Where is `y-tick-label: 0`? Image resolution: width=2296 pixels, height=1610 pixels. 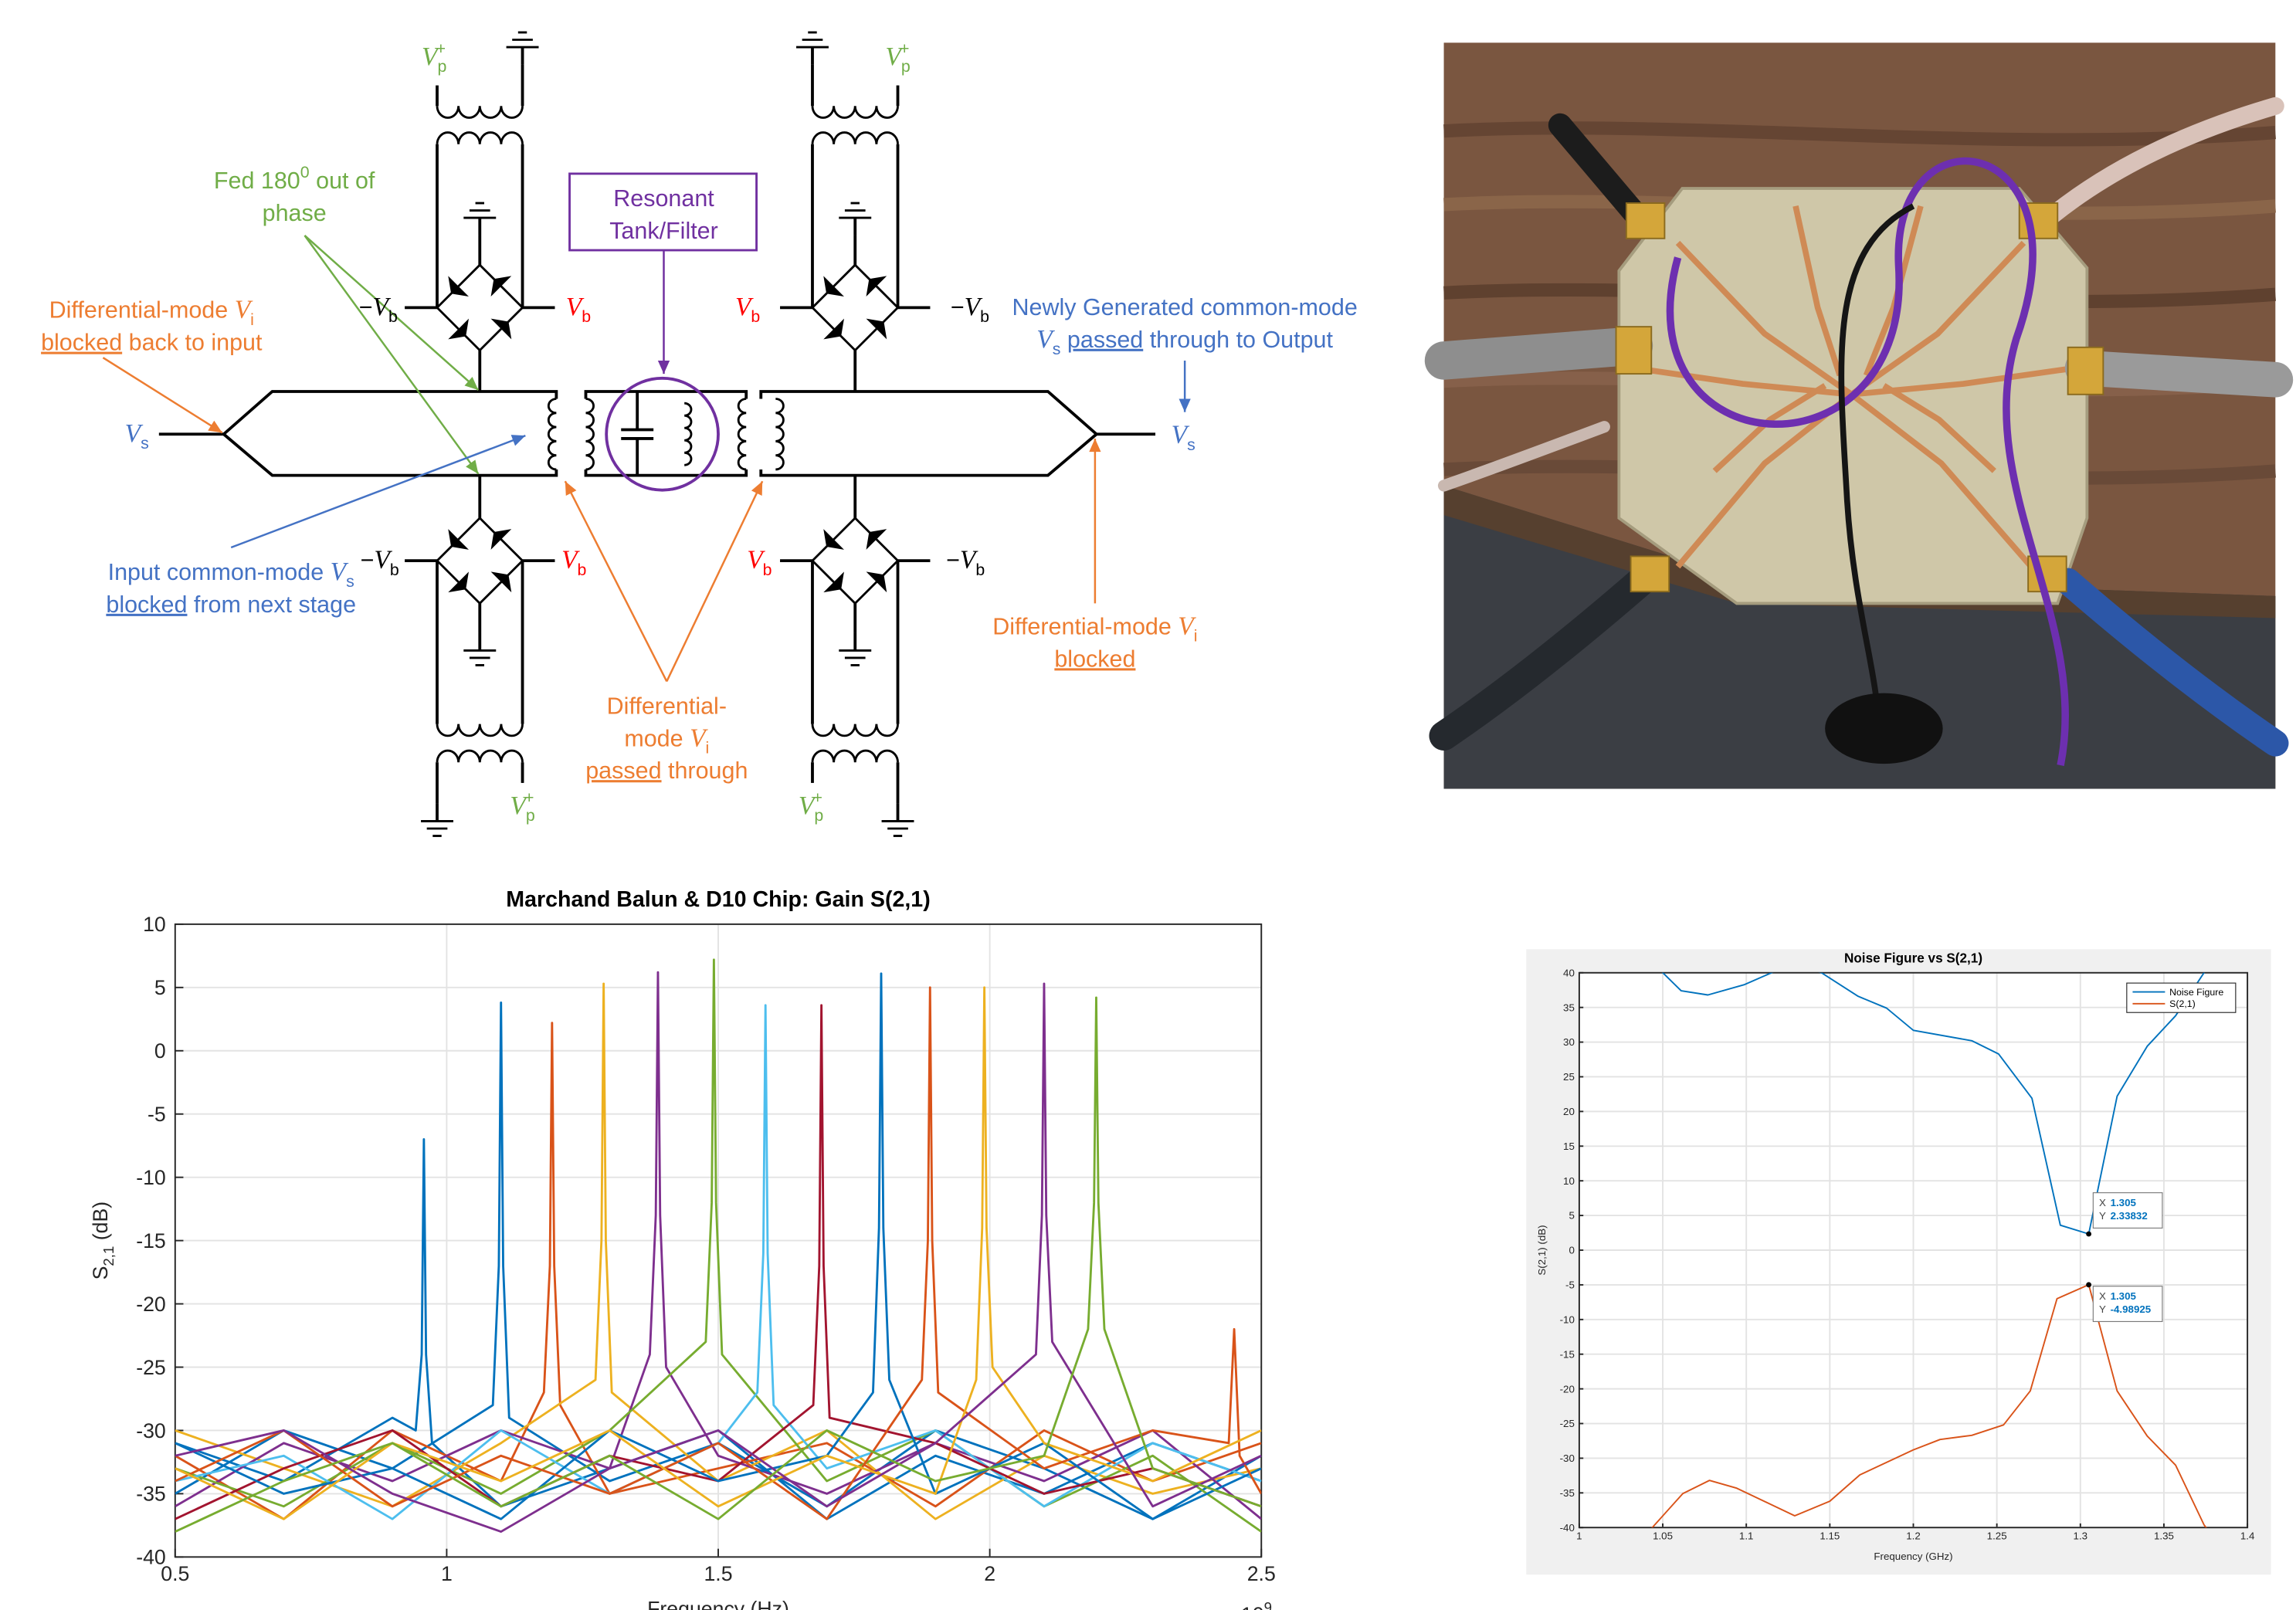
y-tick-label: 0 is located at coordinates (160, 1051).